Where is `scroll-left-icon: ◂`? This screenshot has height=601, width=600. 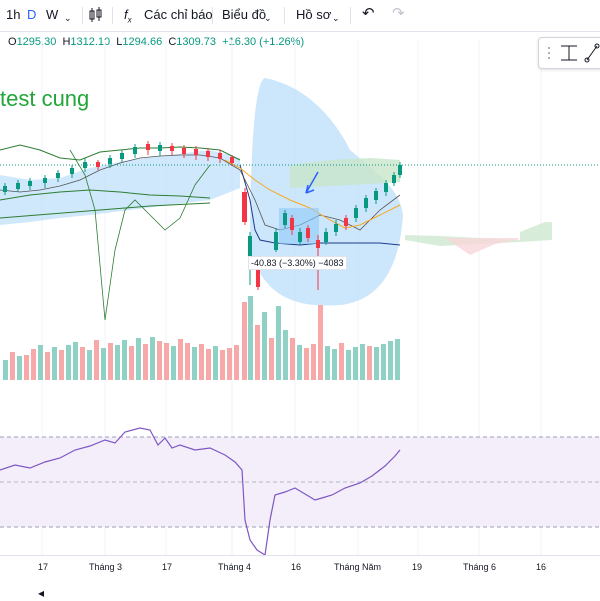
scroll-left-icon: ◂ is located at coordinates (41, 593).